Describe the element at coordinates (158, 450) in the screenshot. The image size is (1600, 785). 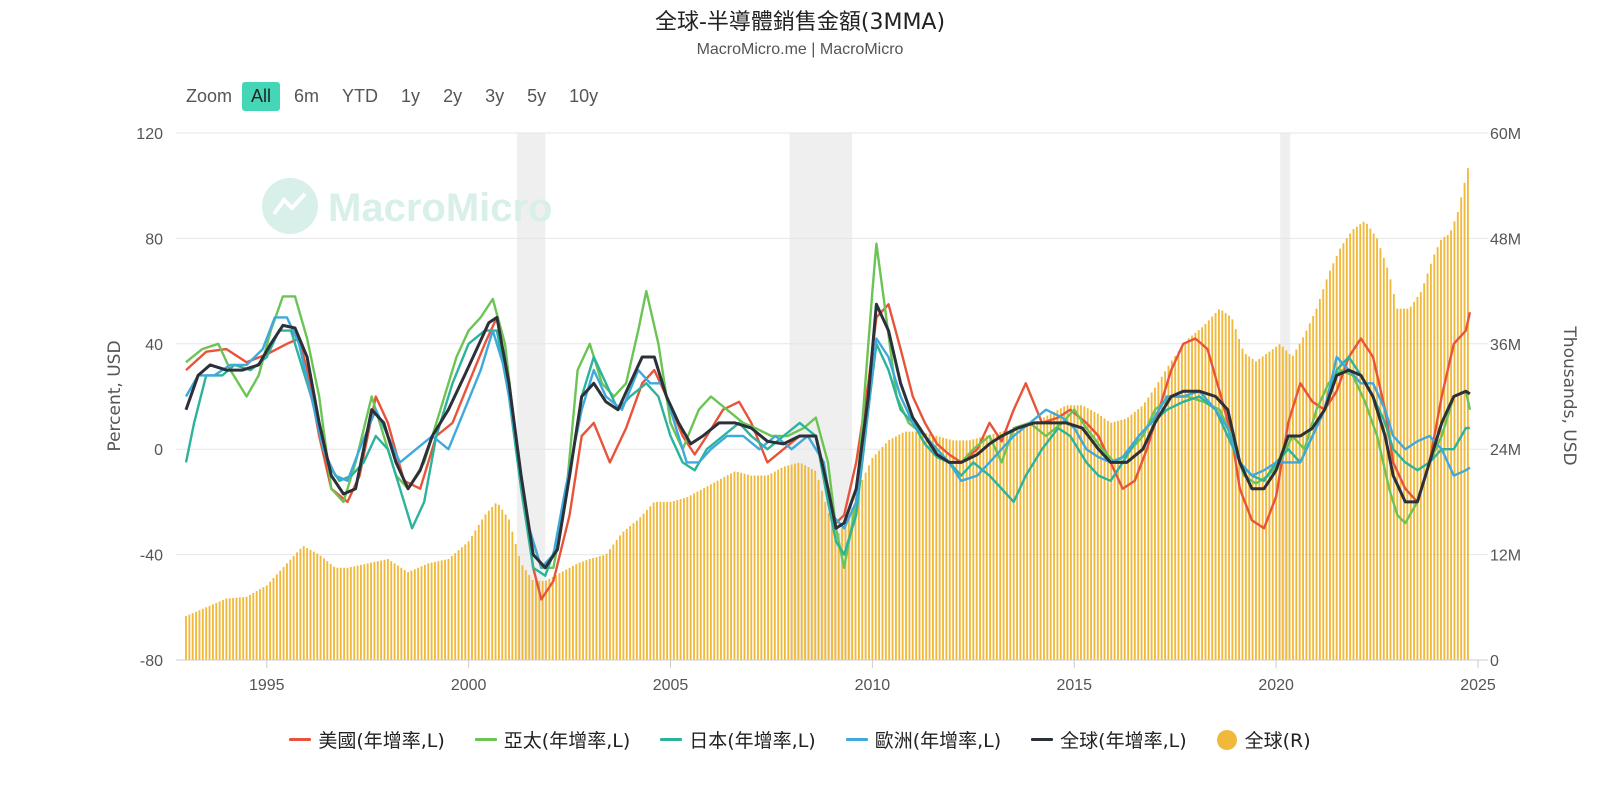
I see `y-tick-label: 0` at that location.